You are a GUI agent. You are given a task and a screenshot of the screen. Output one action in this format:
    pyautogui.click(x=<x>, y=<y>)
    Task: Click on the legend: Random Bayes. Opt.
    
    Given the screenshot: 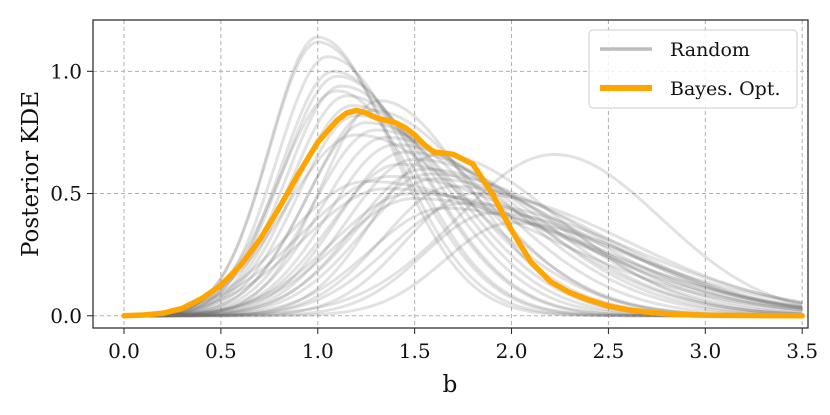 What is the action you would take?
    pyautogui.click(x=693, y=69)
    